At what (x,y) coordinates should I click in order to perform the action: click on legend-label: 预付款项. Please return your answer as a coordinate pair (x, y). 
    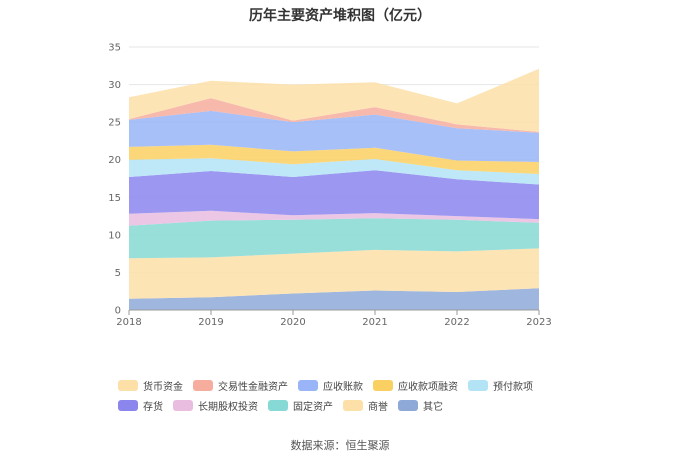
    Looking at the image, I should click on (513, 387).